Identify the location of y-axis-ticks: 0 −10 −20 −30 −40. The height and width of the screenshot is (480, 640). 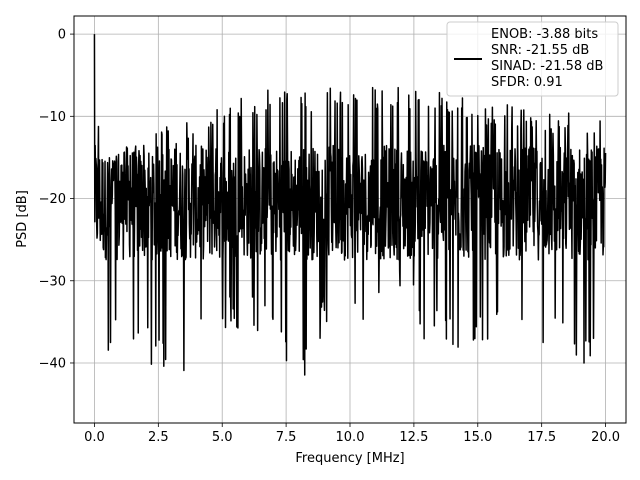
(56, 199).